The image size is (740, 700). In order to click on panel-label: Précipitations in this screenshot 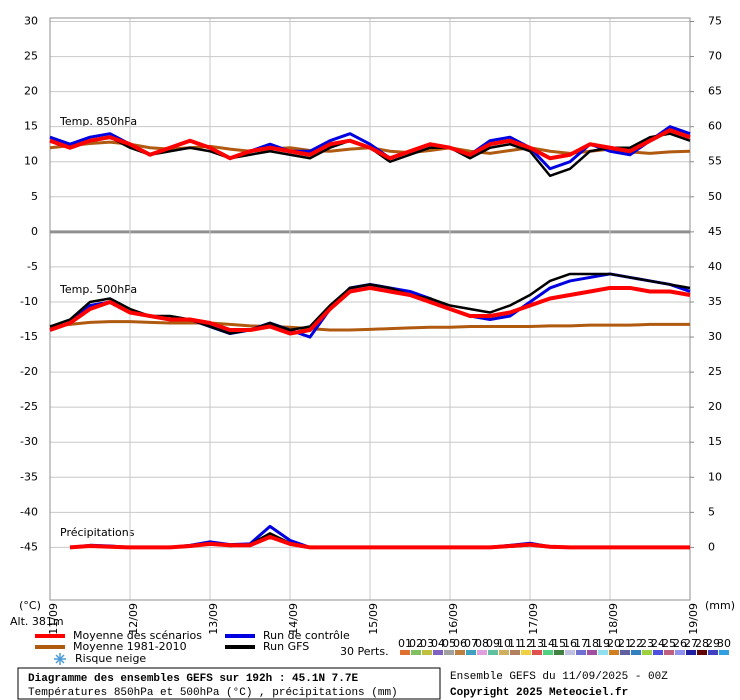, I will do `click(97, 532)`.